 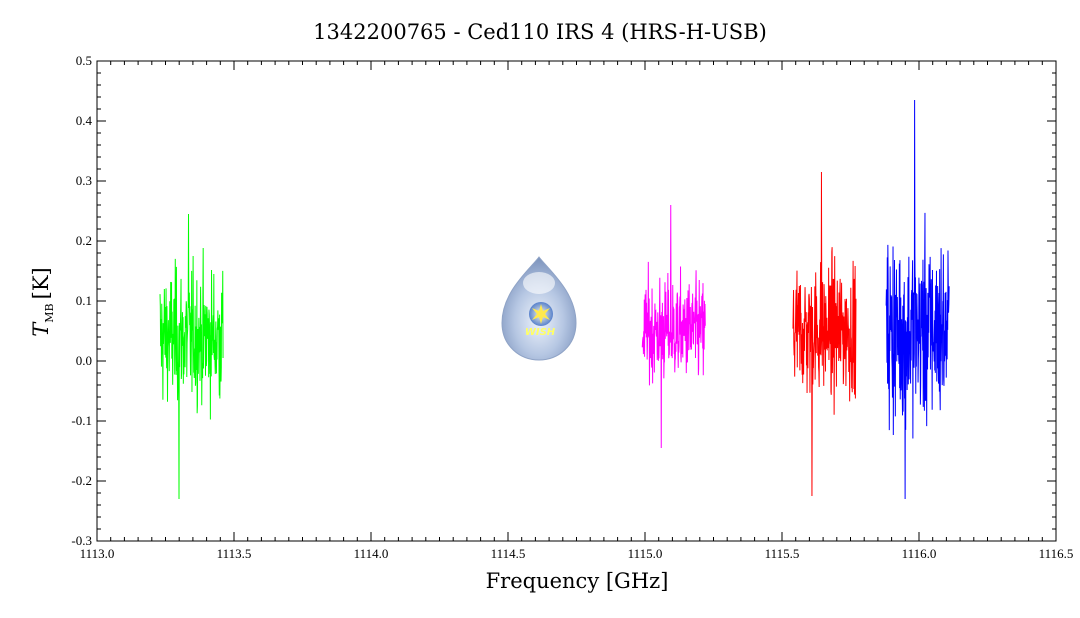 What do you see at coordinates (577, 581) in the screenshot?
I see `x-axis-label: Frequency [GHz]` at bounding box center [577, 581].